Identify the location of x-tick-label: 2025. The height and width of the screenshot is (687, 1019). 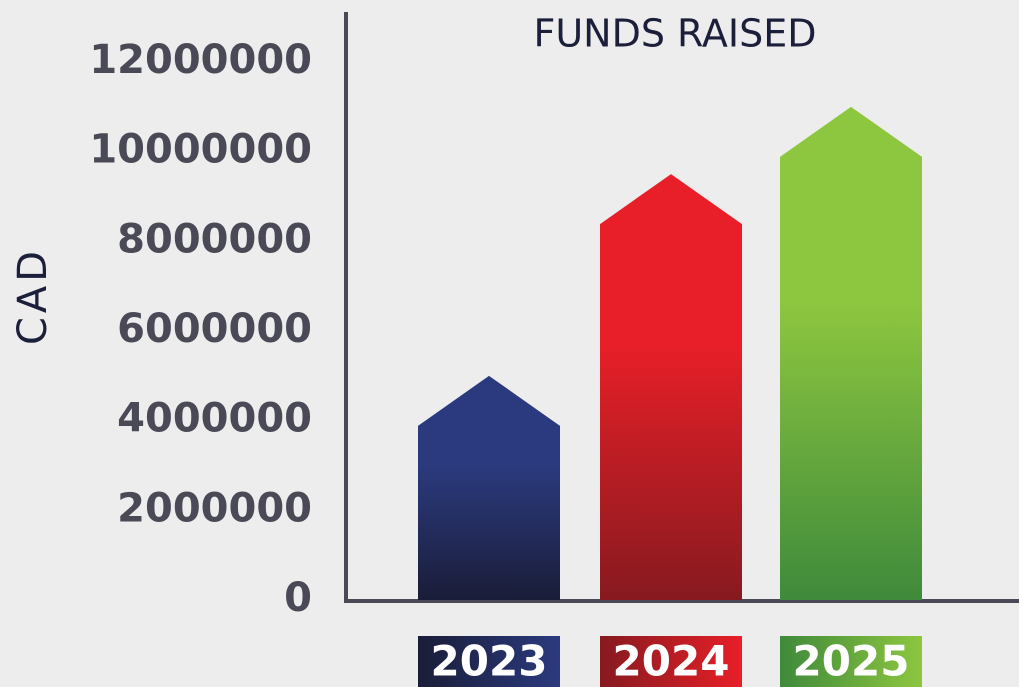
(851, 661).